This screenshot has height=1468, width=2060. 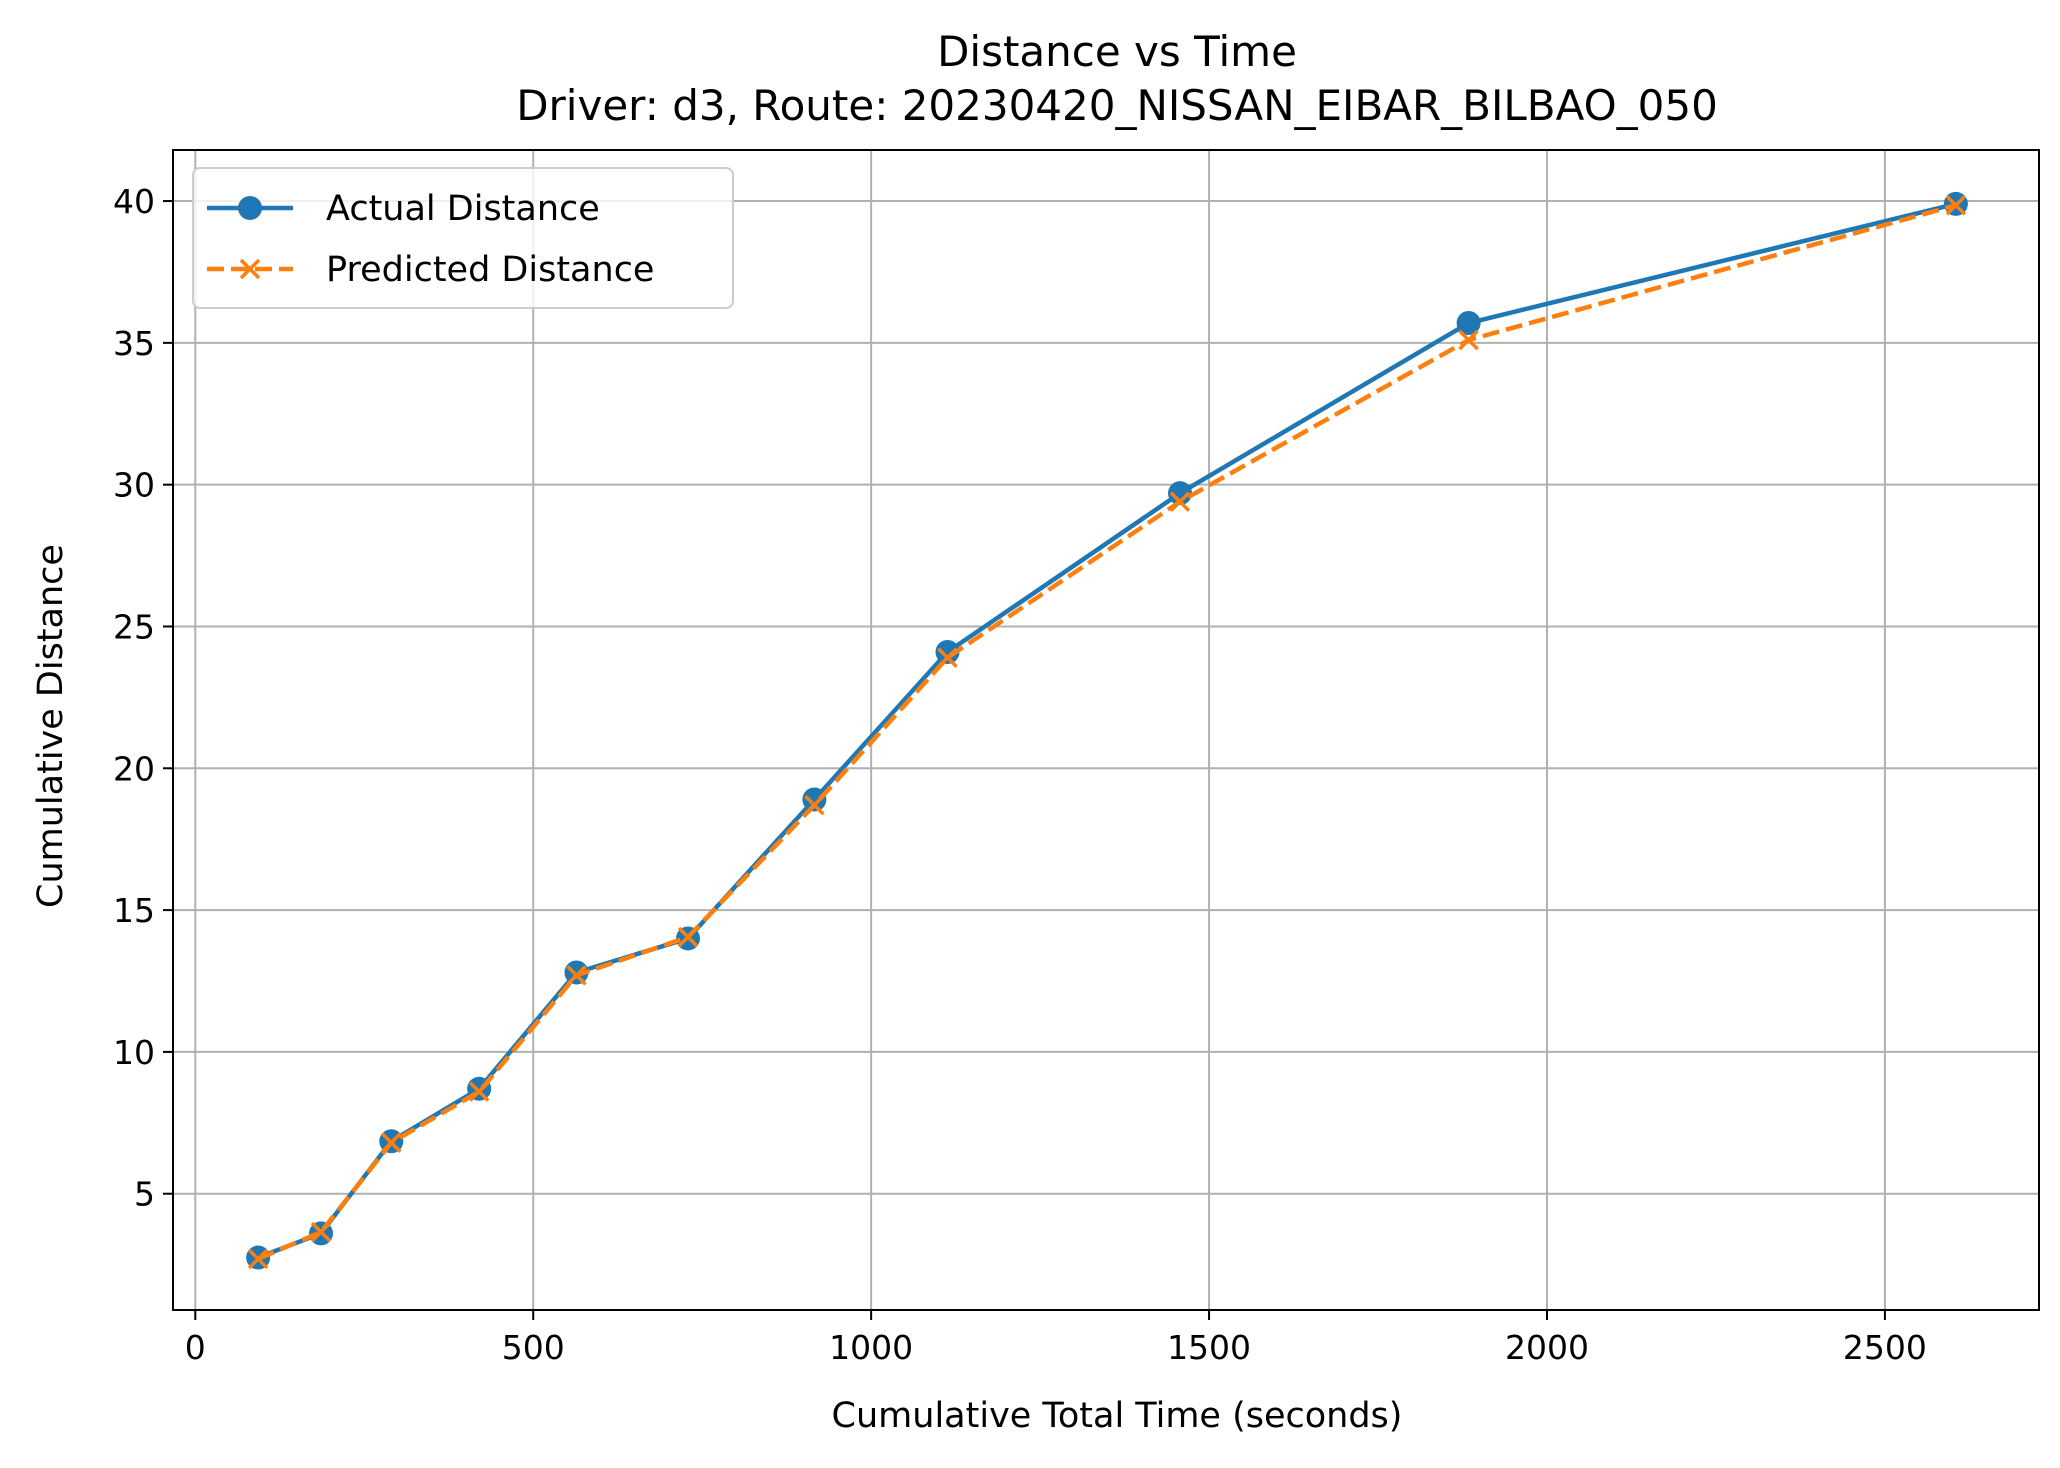 I want to click on y-tick-label: 15, so click(x=134, y=910).